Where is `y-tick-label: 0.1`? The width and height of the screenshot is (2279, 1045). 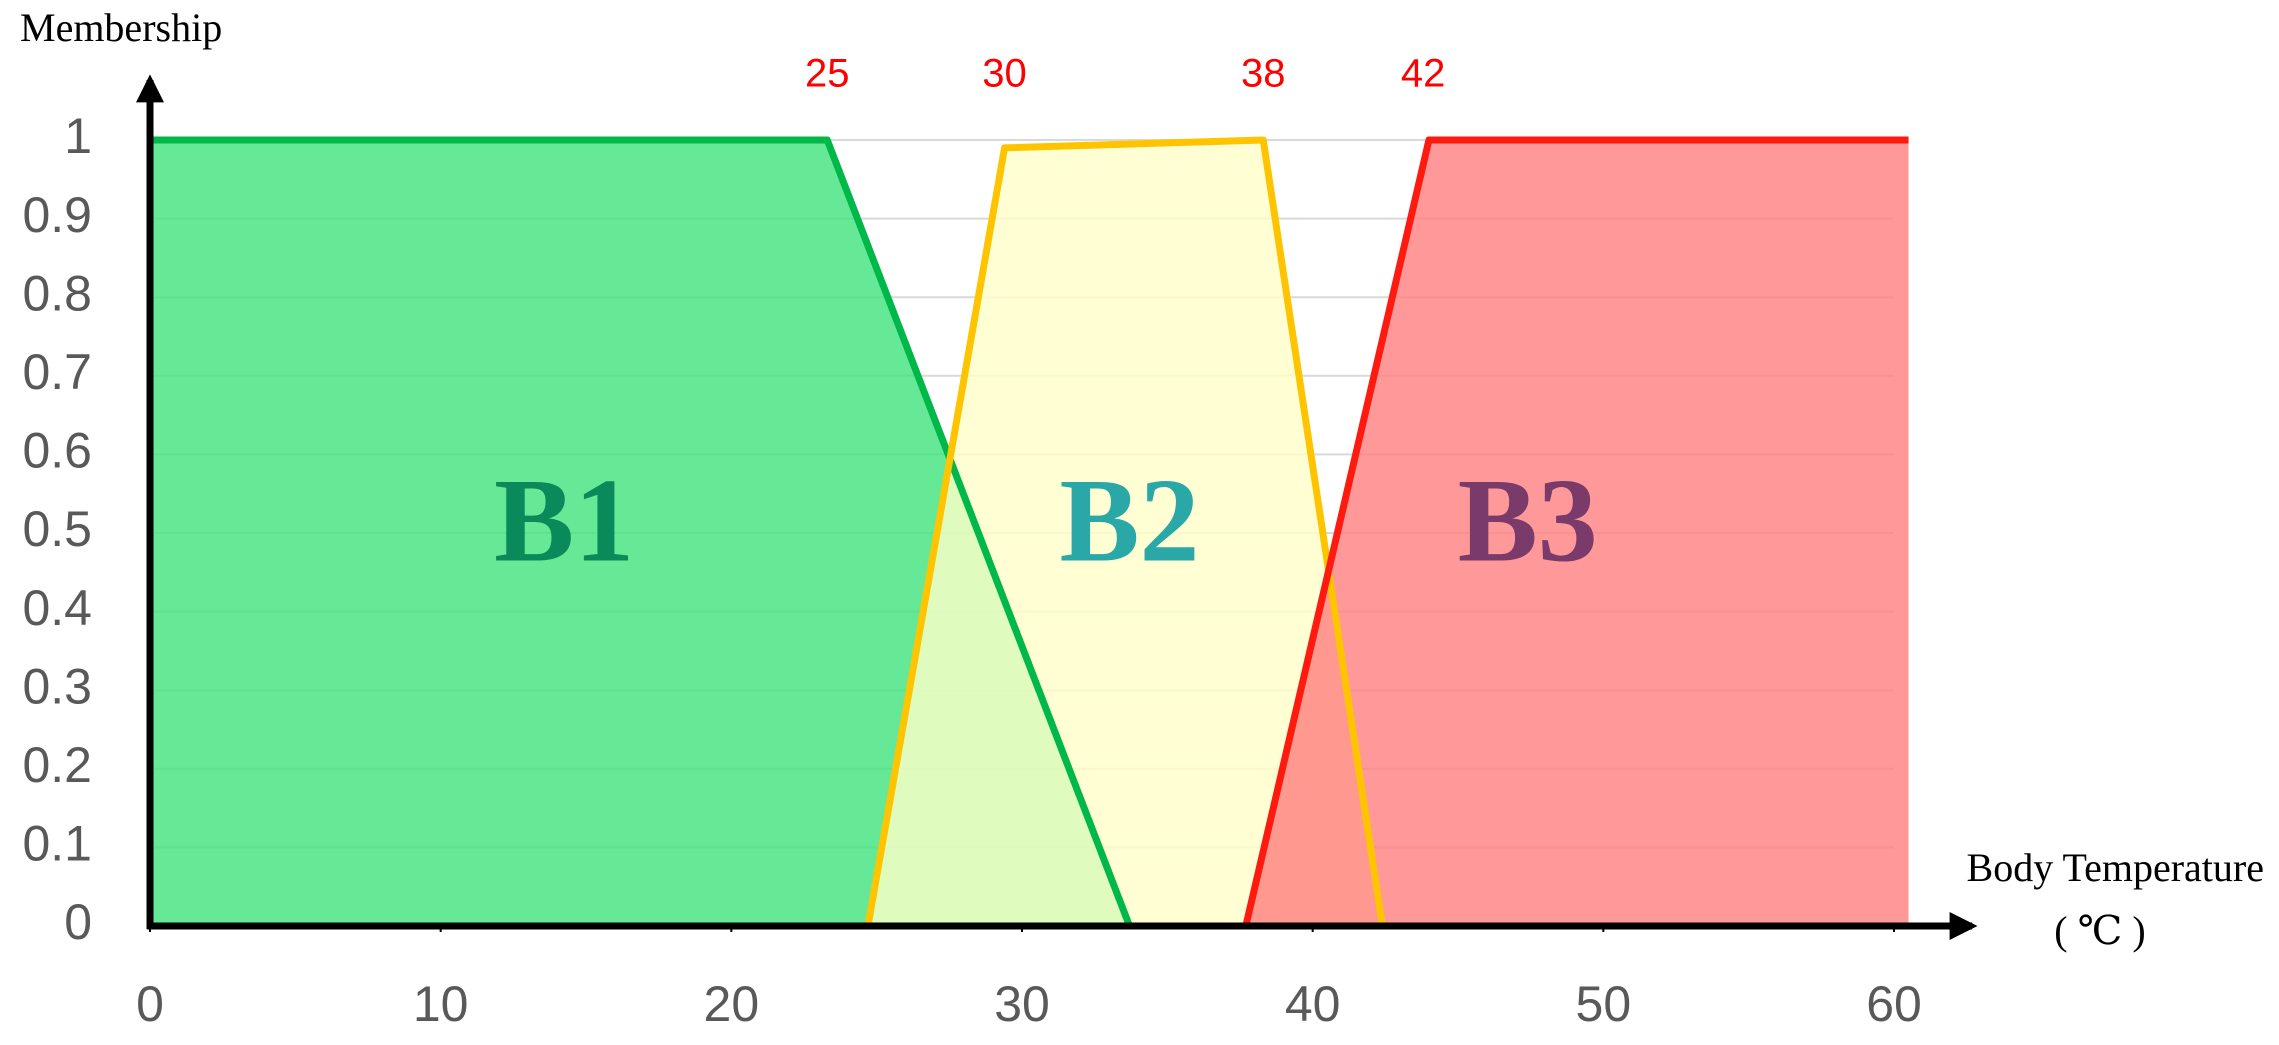 y-tick-label: 0.1 is located at coordinates (57, 844).